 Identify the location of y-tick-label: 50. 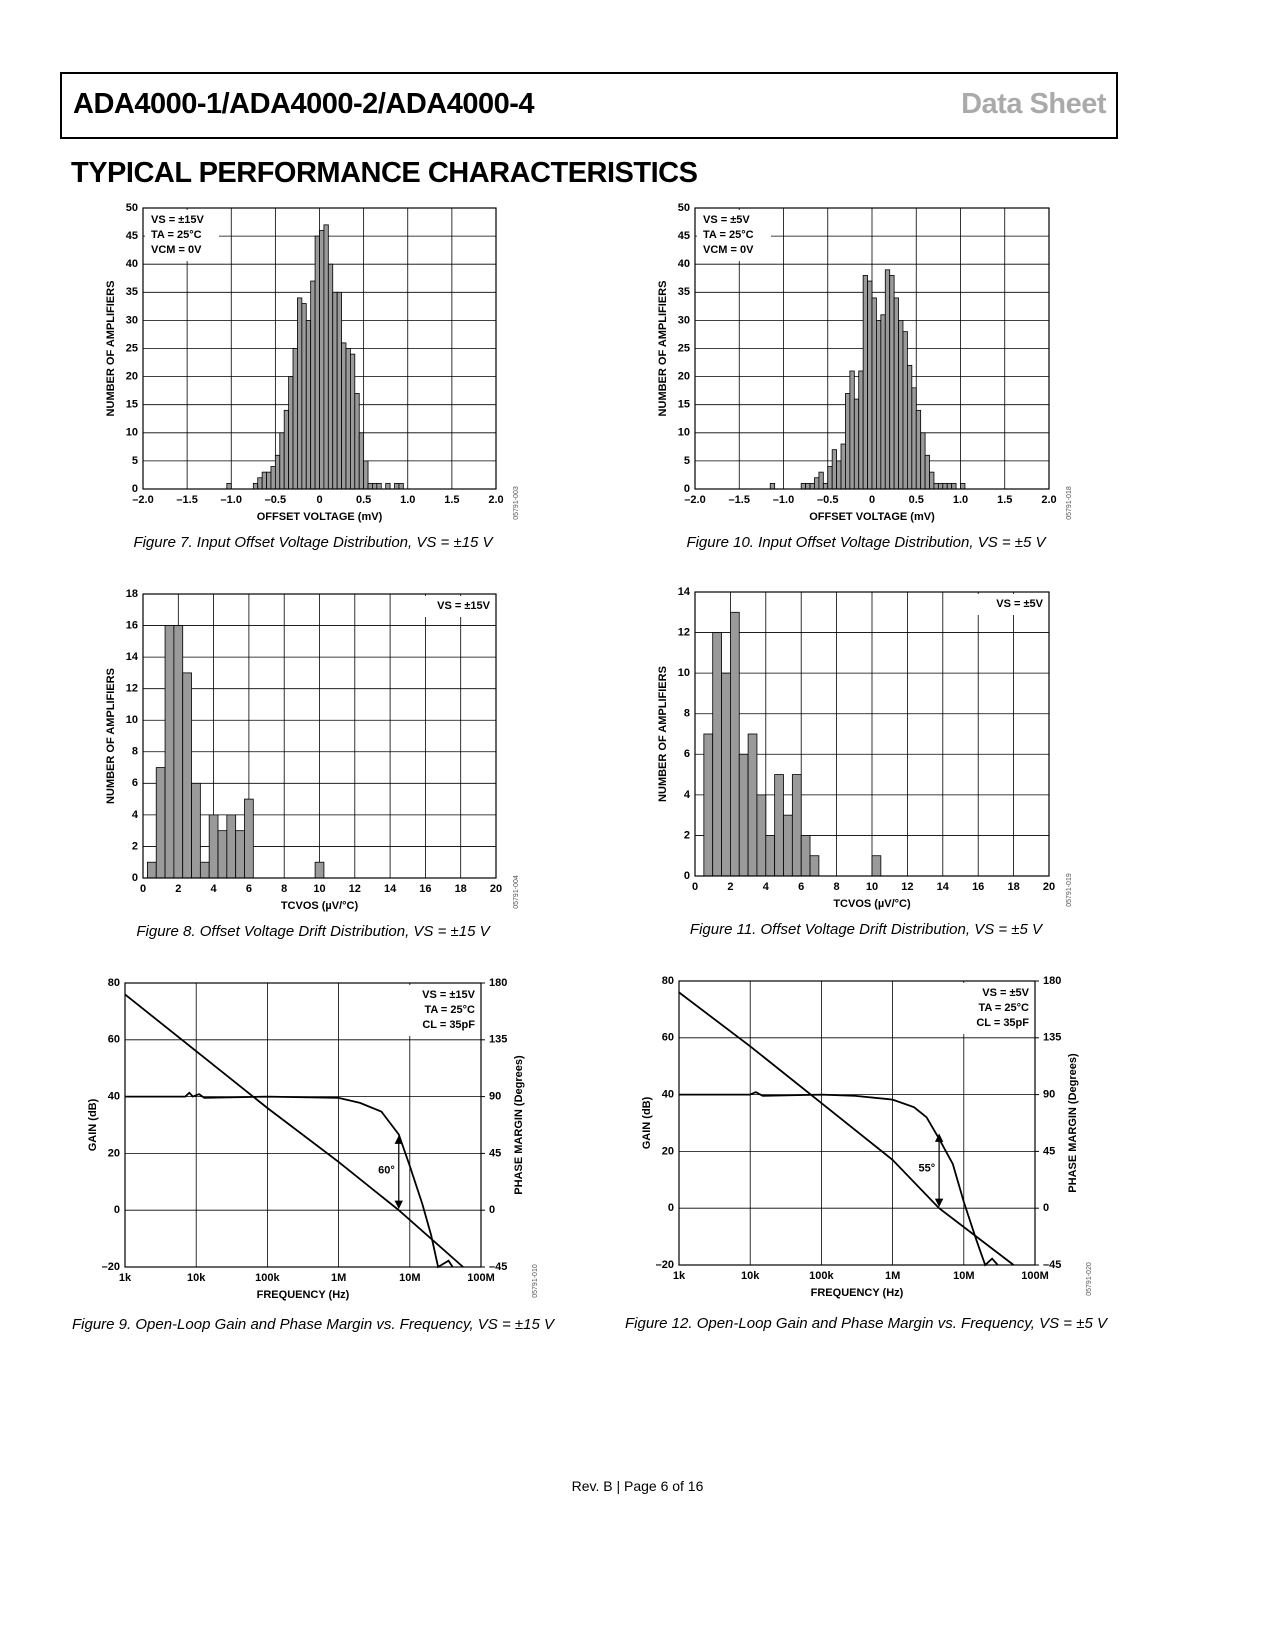
(132, 208).